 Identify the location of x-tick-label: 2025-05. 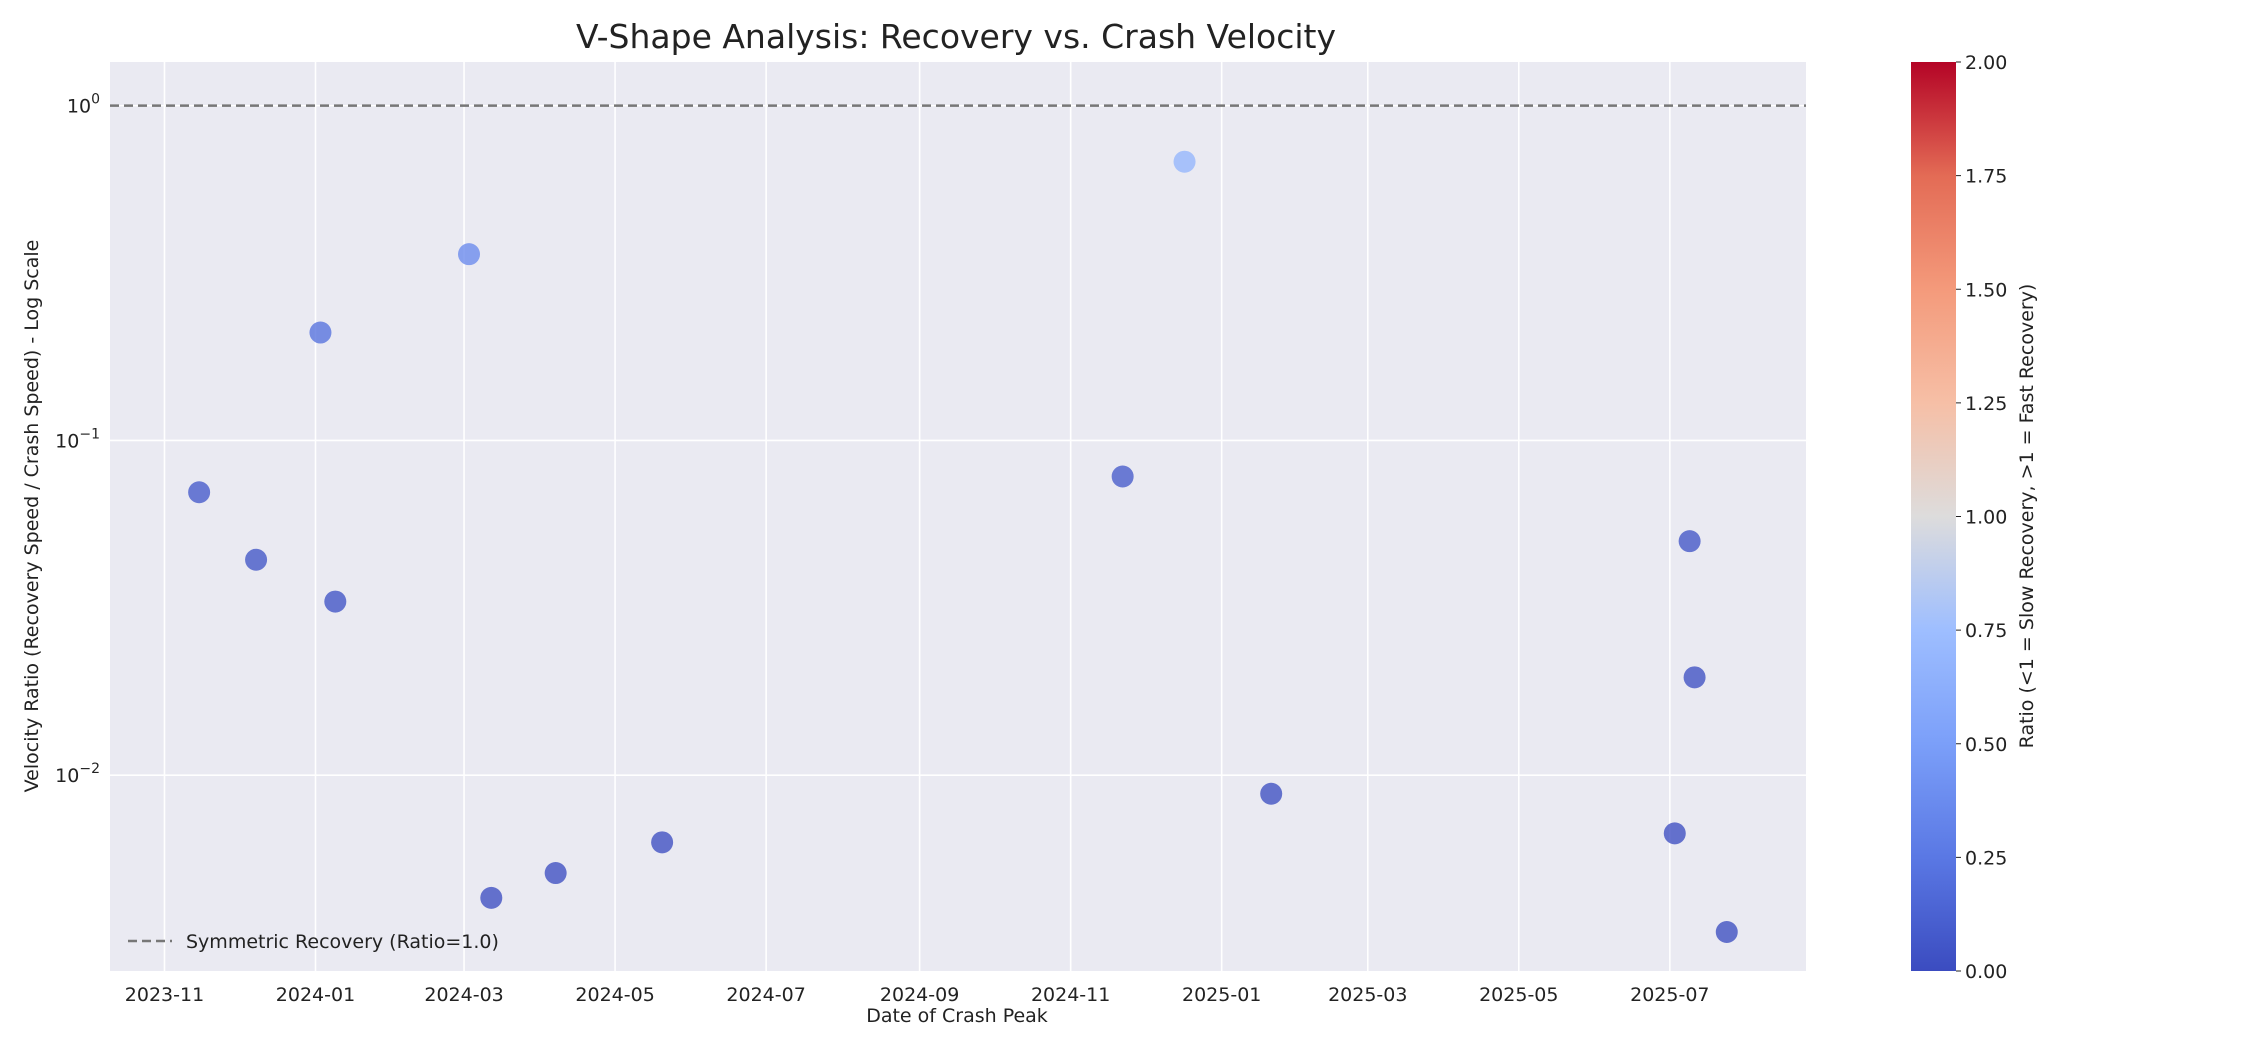
(1518, 995).